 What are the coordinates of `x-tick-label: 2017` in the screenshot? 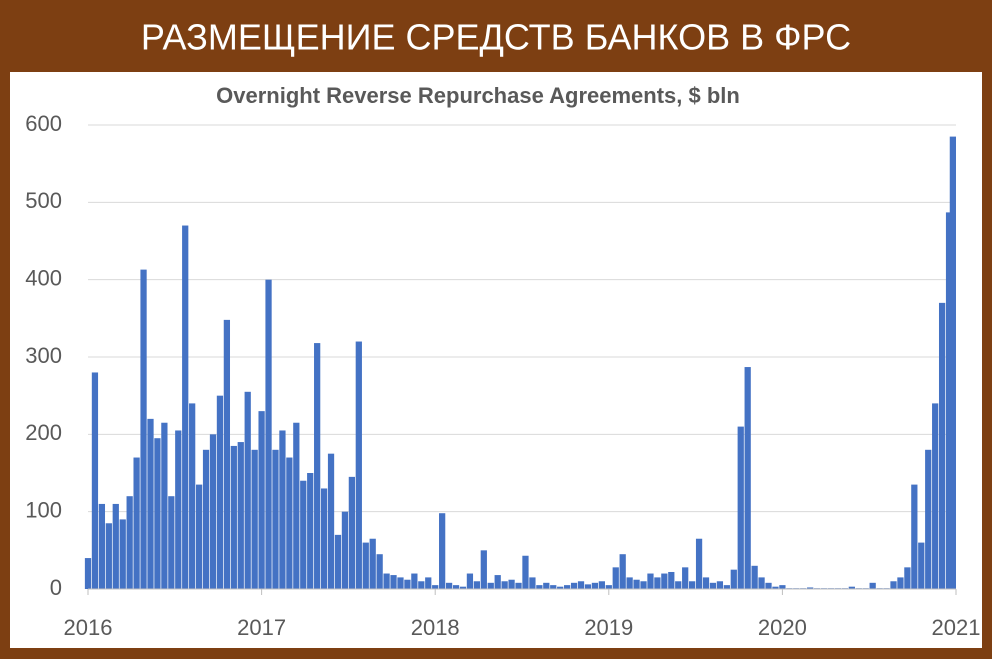 It's located at (261, 627).